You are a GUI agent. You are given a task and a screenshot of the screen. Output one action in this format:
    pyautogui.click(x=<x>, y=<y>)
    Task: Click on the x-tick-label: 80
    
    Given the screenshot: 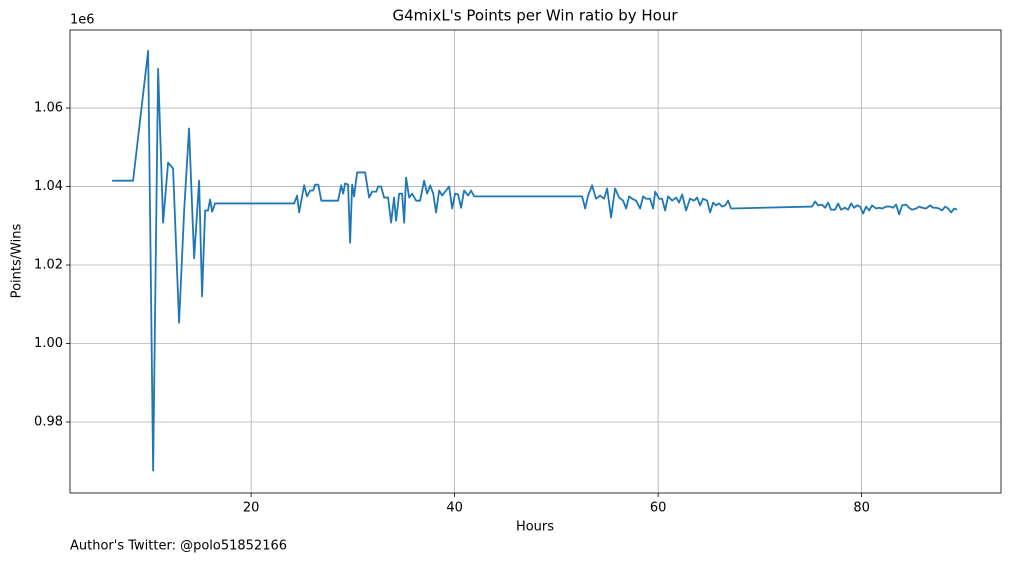 What is the action you would take?
    pyautogui.click(x=861, y=508)
    